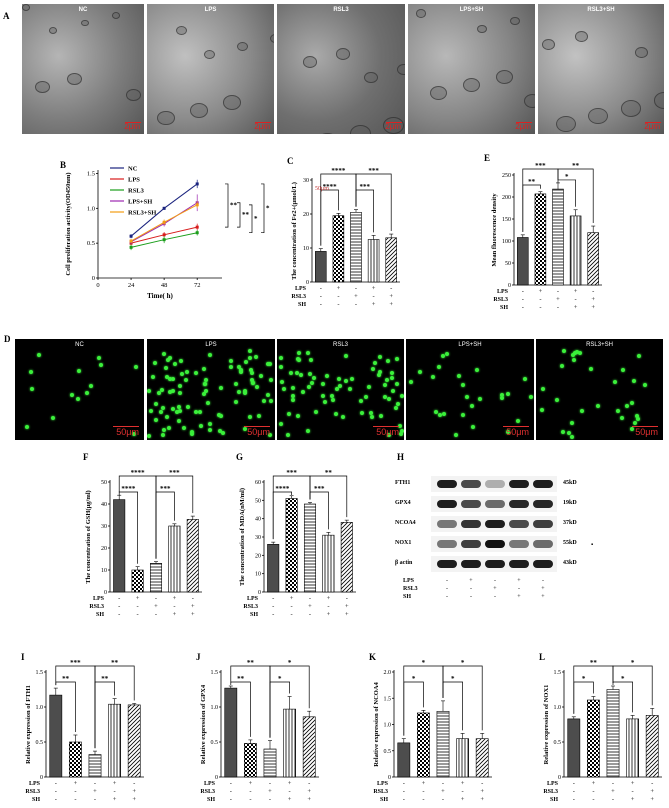 This screenshot has height=808, width=669. I want to click on y-tick-label: 0, so click(41, 778).